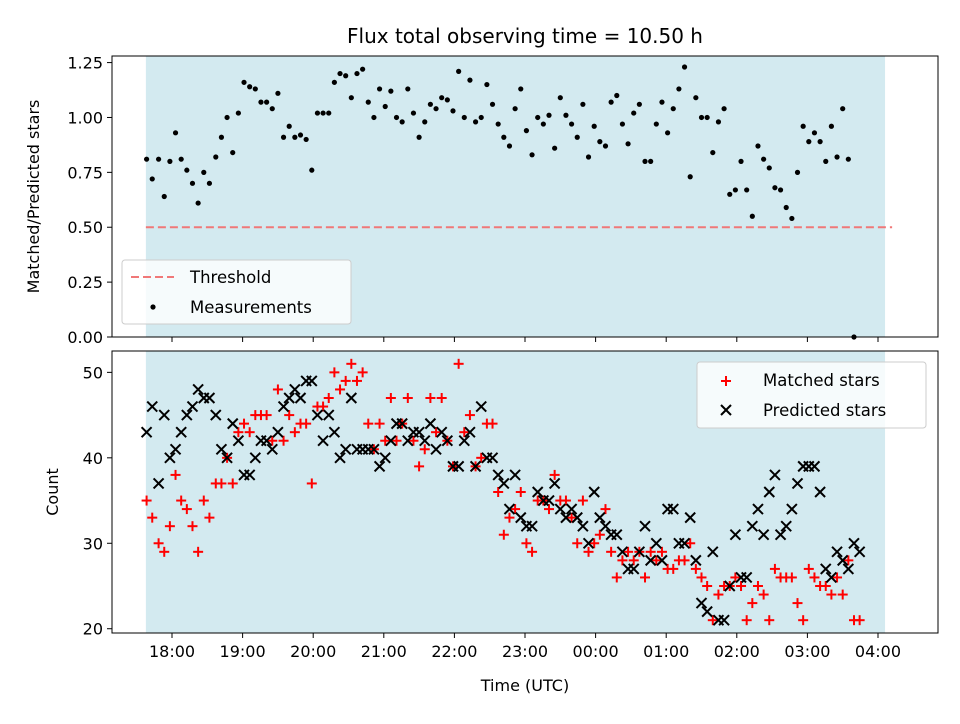 The height and width of the screenshot is (724, 960). Describe the element at coordinates (878, 651) in the screenshot. I see `x-tick-label: 04:00` at that location.